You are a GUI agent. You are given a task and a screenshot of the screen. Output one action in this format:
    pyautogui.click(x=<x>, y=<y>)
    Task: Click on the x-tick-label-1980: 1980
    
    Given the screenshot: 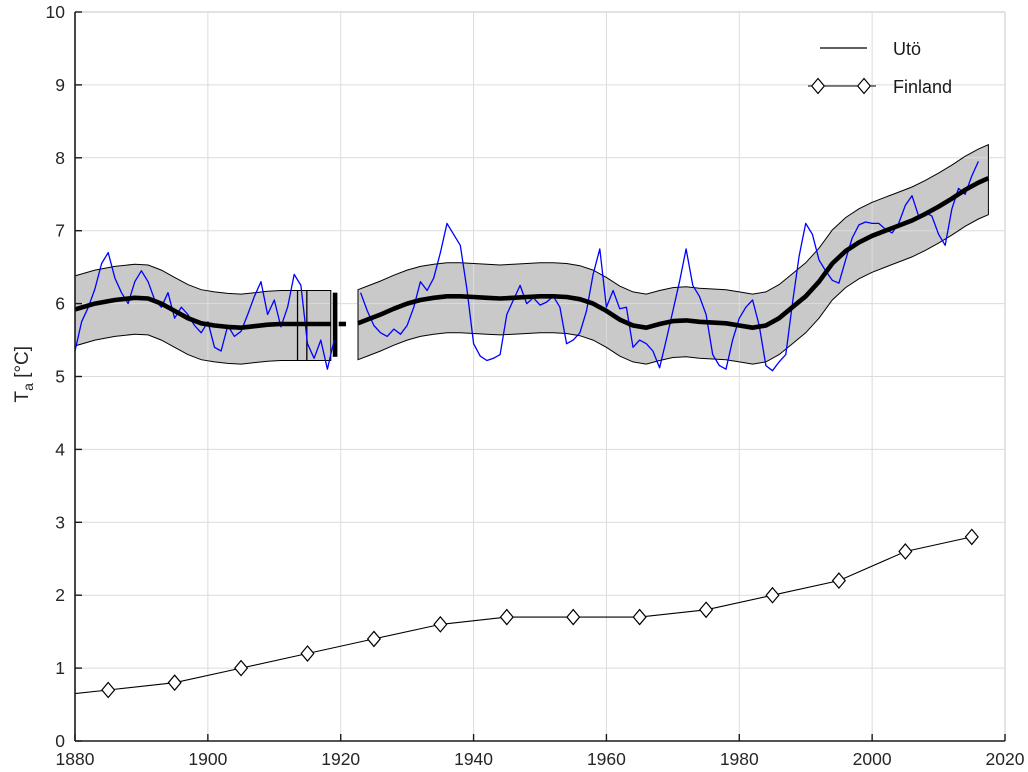 What is the action you would take?
    pyautogui.click(x=739, y=759)
    